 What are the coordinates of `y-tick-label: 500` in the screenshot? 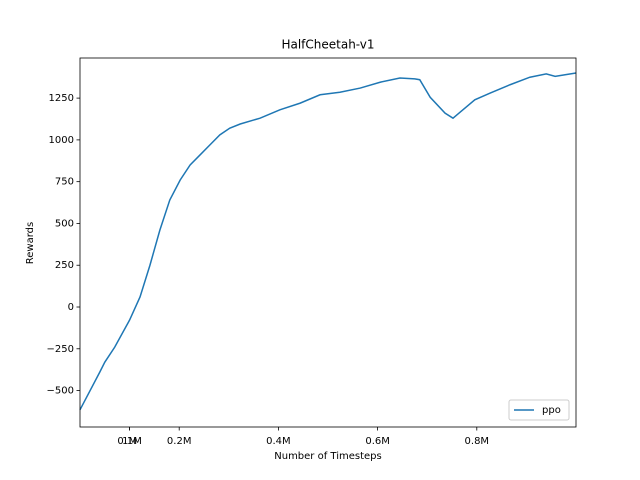 It's located at (64, 223).